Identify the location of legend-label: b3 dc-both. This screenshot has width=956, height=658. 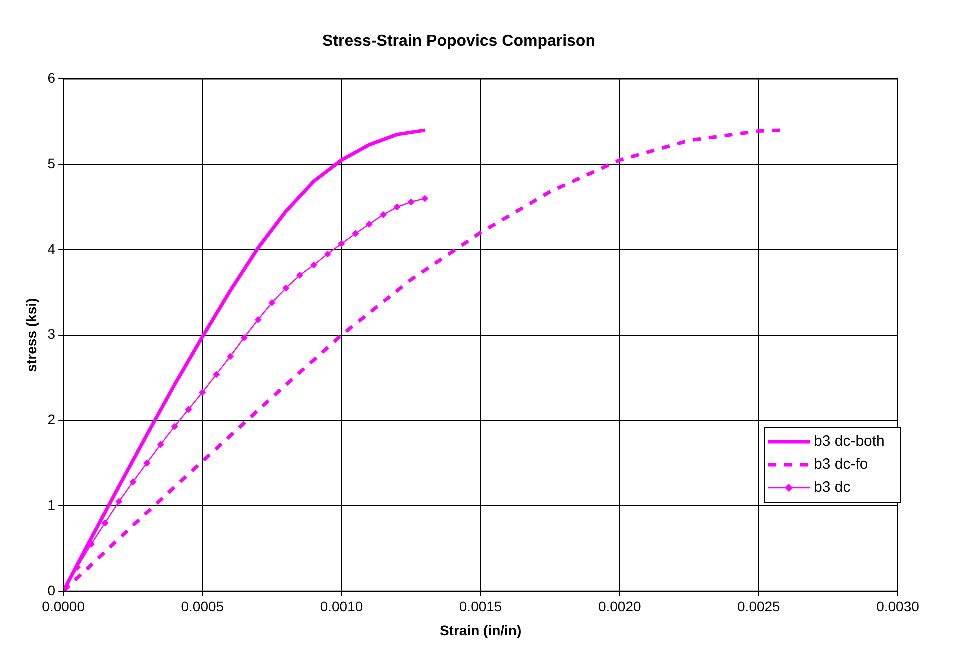
(849, 441).